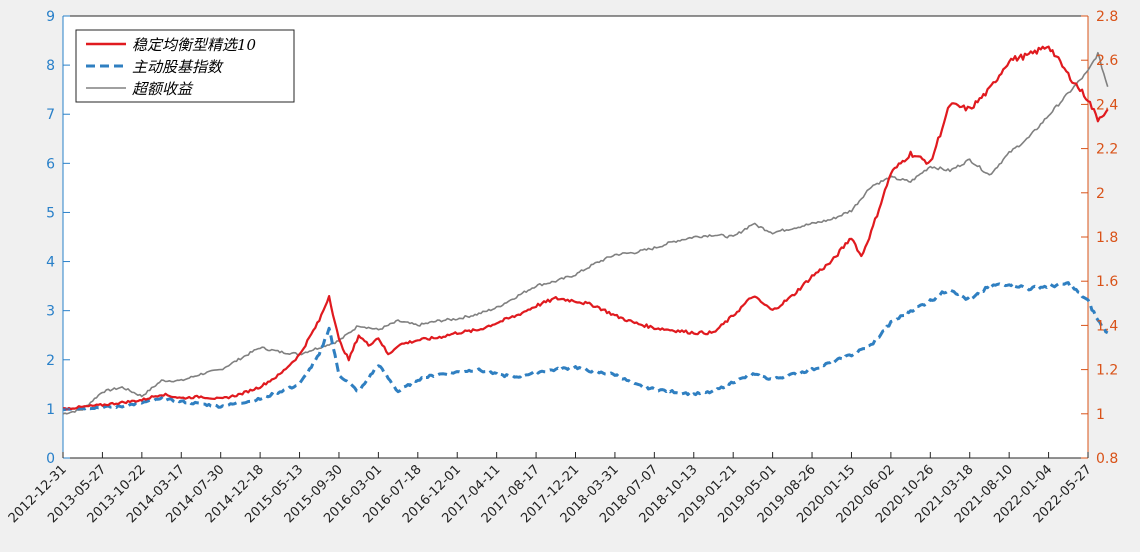  I want to click on left-y-tick-label: 1, so click(50, 410).